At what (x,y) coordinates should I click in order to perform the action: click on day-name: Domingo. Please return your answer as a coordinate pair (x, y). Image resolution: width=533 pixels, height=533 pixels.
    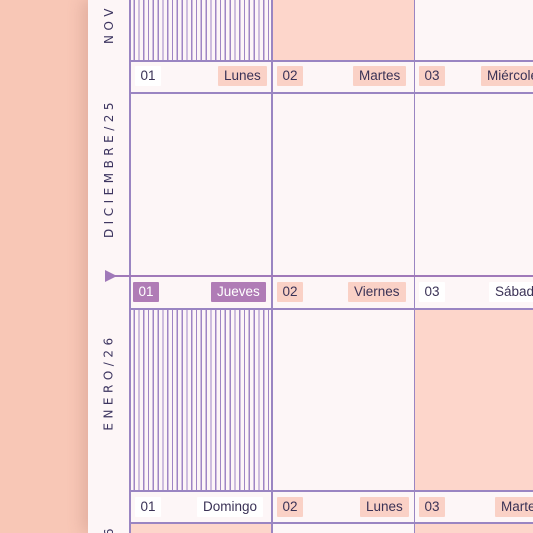
    Looking at the image, I should click on (230, 507).